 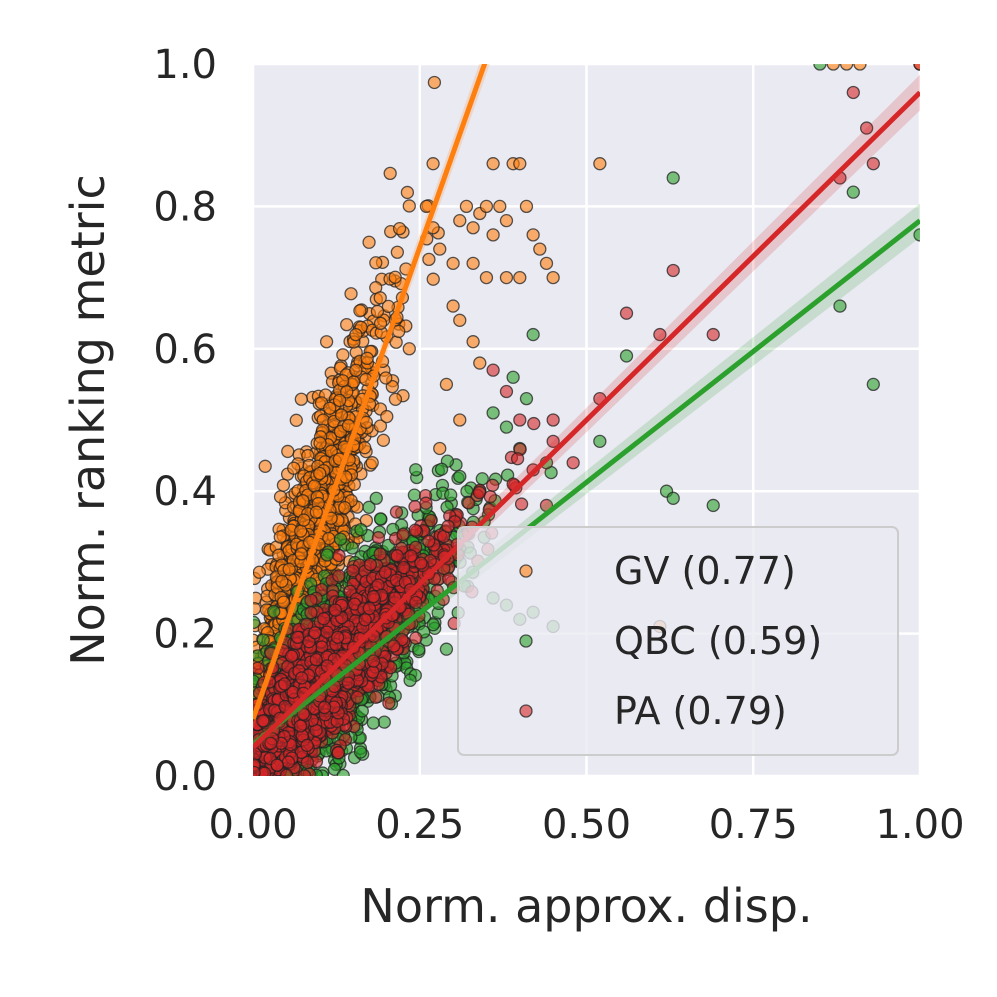 I want to click on x-tick-label: 0.25, so click(x=419, y=825).